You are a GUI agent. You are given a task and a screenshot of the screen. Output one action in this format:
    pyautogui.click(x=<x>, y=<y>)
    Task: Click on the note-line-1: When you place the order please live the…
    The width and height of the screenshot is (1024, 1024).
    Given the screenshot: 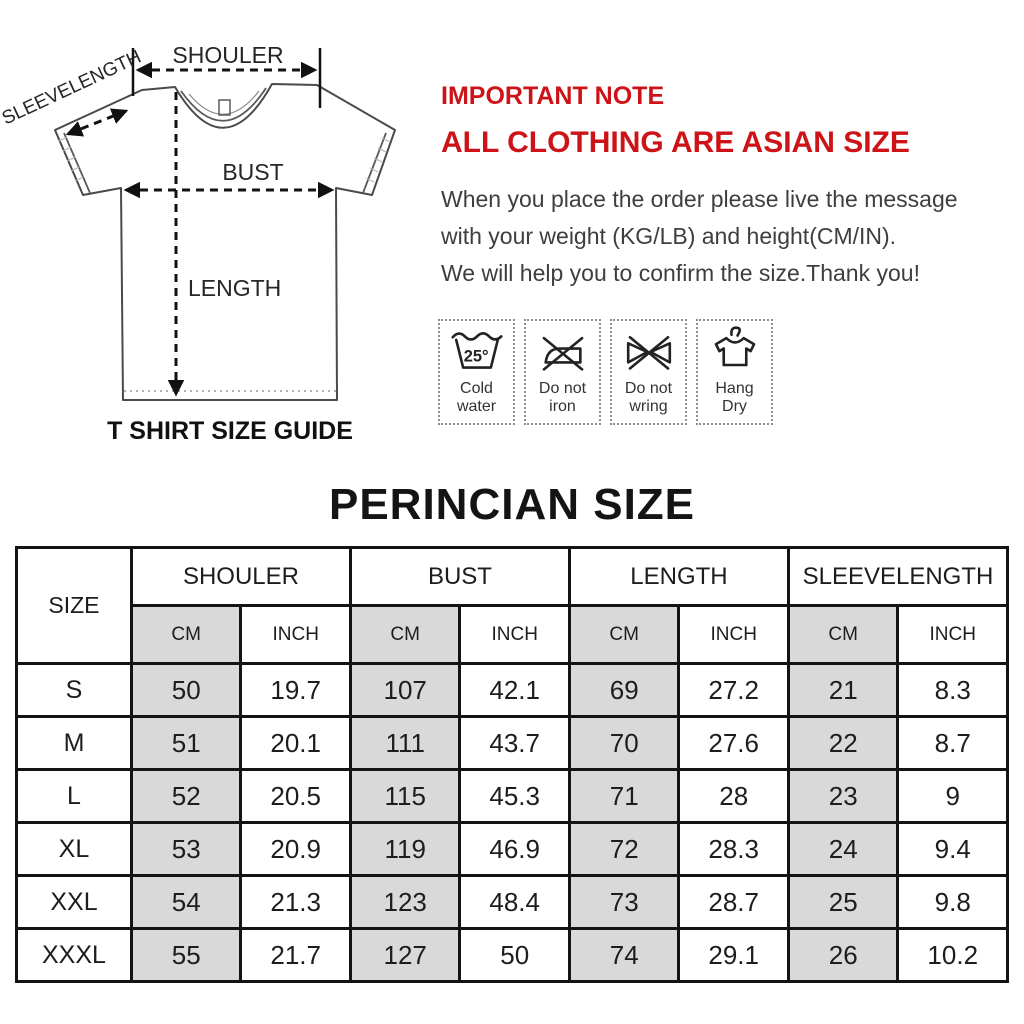 What is the action you would take?
    pyautogui.click(x=699, y=199)
    